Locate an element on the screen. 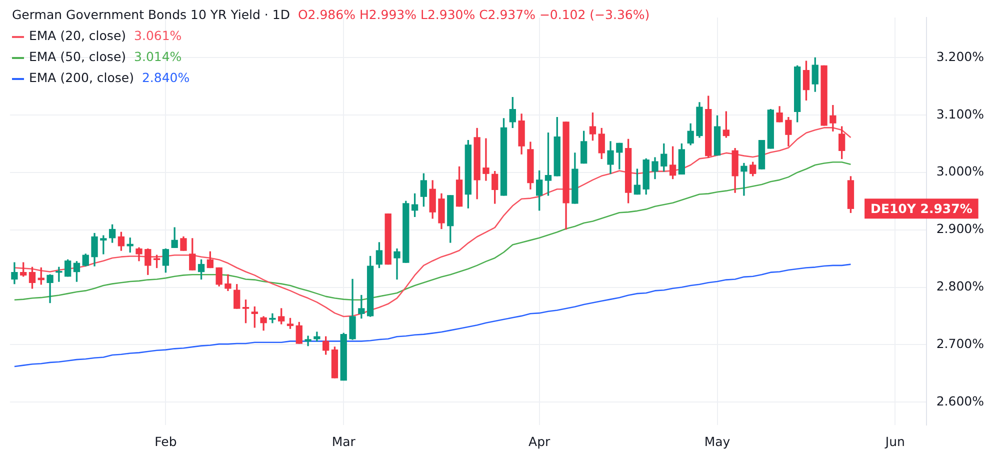 This screenshot has width=1000, height=466. annotation: 3.014% is located at coordinates (158, 56).